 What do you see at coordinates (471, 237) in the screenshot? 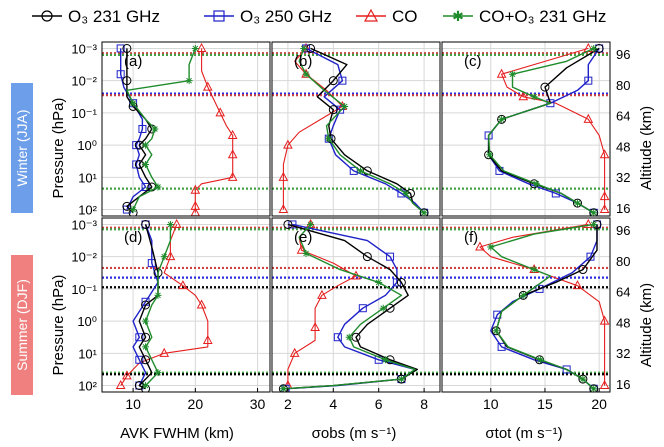
I see `panel-label: (f)` at bounding box center [471, 237].